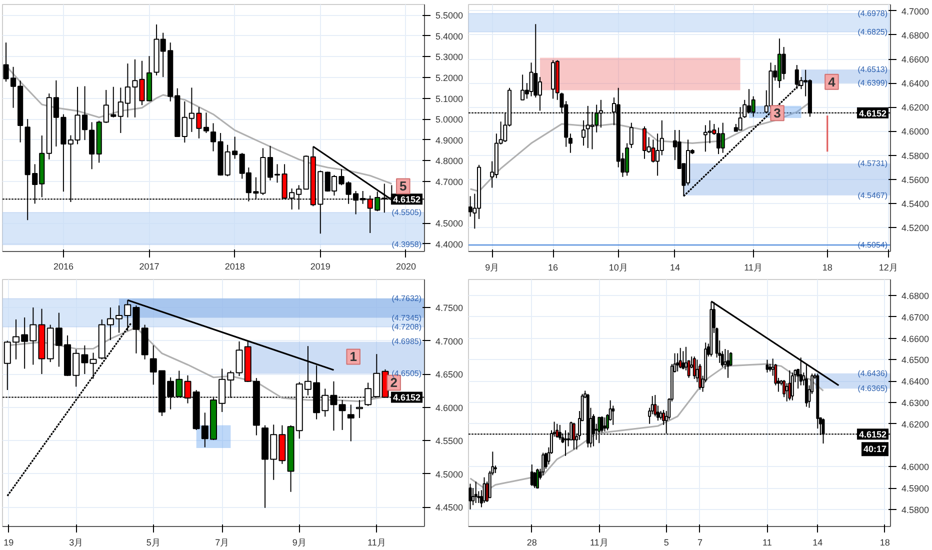 The image size is (932, 550). I want to click on y-tick-label: 4.5900, so click(916, 489).